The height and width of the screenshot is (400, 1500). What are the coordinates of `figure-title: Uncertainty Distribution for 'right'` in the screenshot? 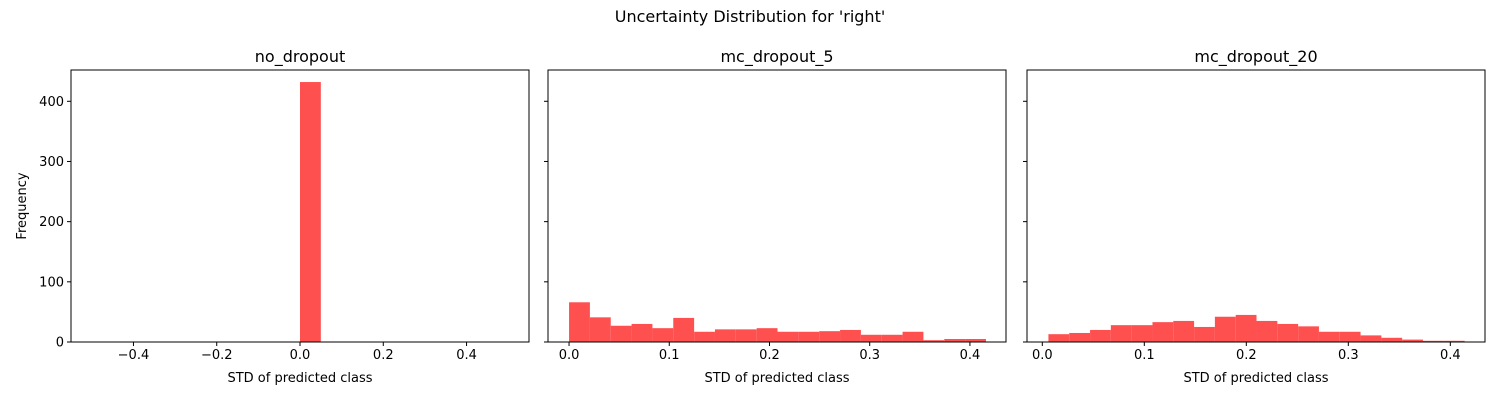 It's located at (750, 16).